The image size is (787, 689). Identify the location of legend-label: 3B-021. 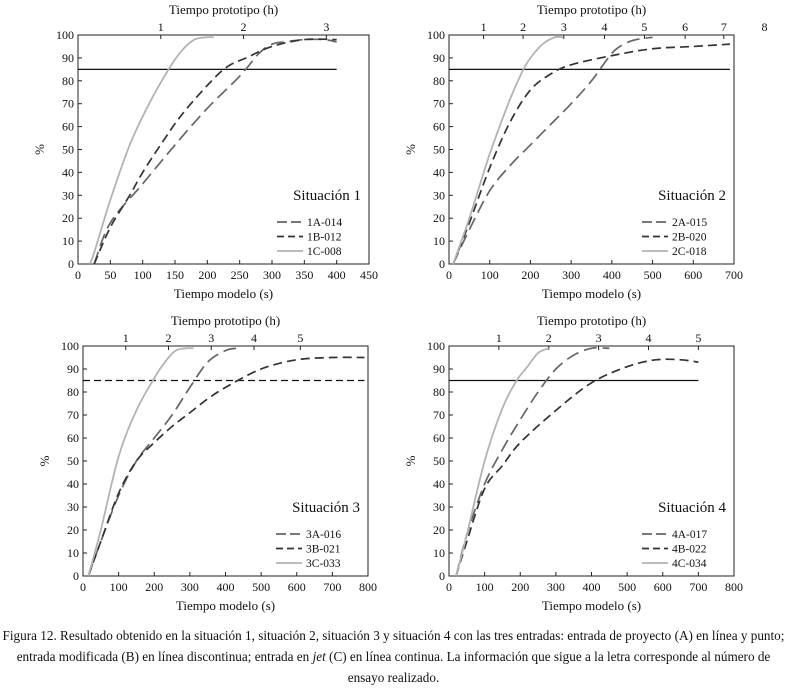
(323, 550).